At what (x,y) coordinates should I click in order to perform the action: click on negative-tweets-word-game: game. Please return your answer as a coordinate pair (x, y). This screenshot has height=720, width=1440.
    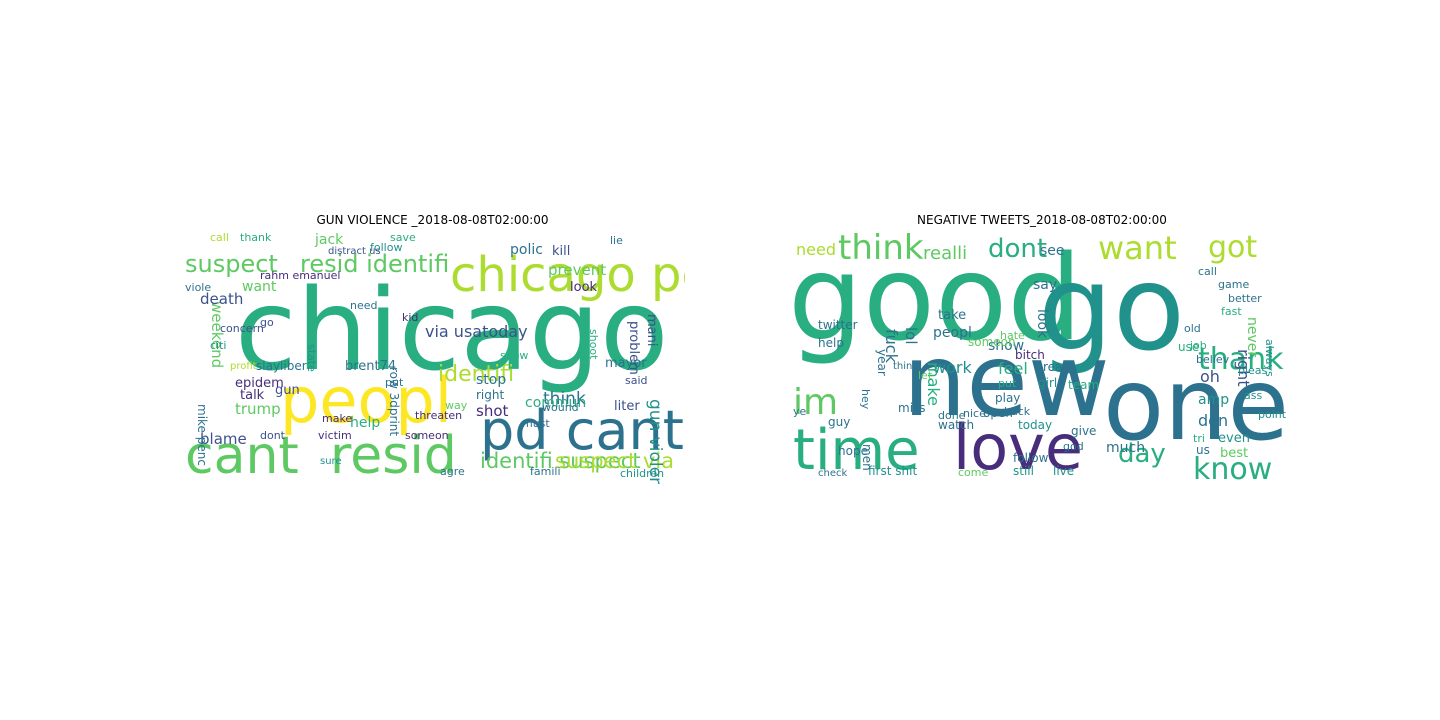
    Looking at the image, I should click on (1233, 284).